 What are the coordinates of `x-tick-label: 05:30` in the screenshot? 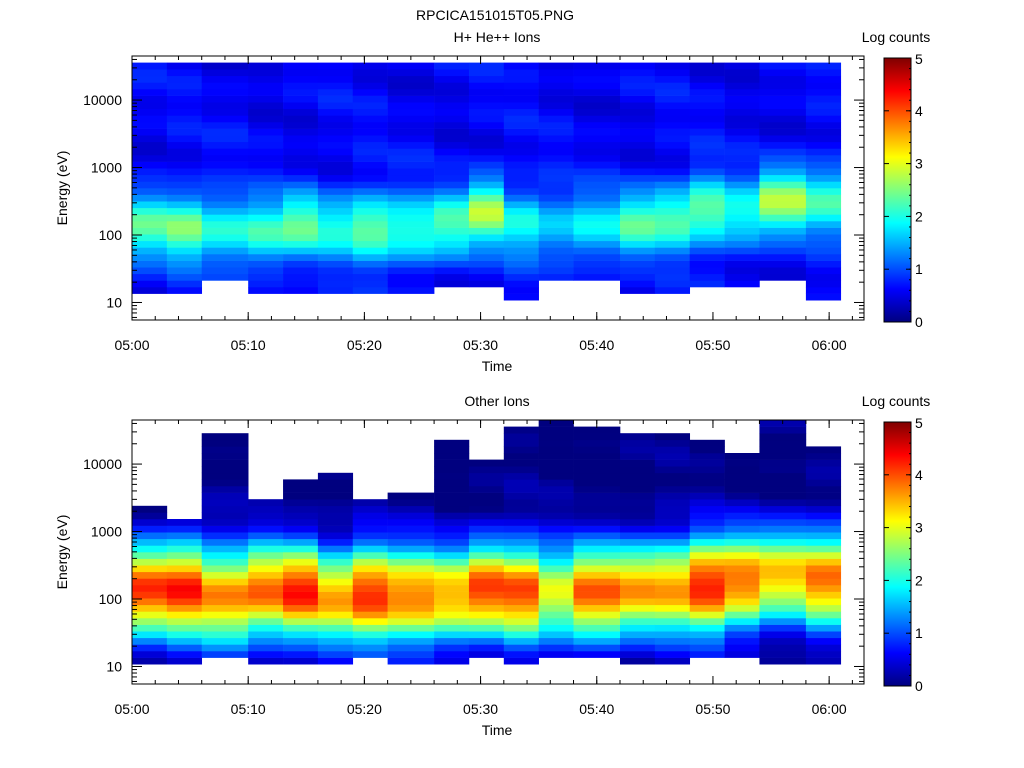 It's located at (480, 345).